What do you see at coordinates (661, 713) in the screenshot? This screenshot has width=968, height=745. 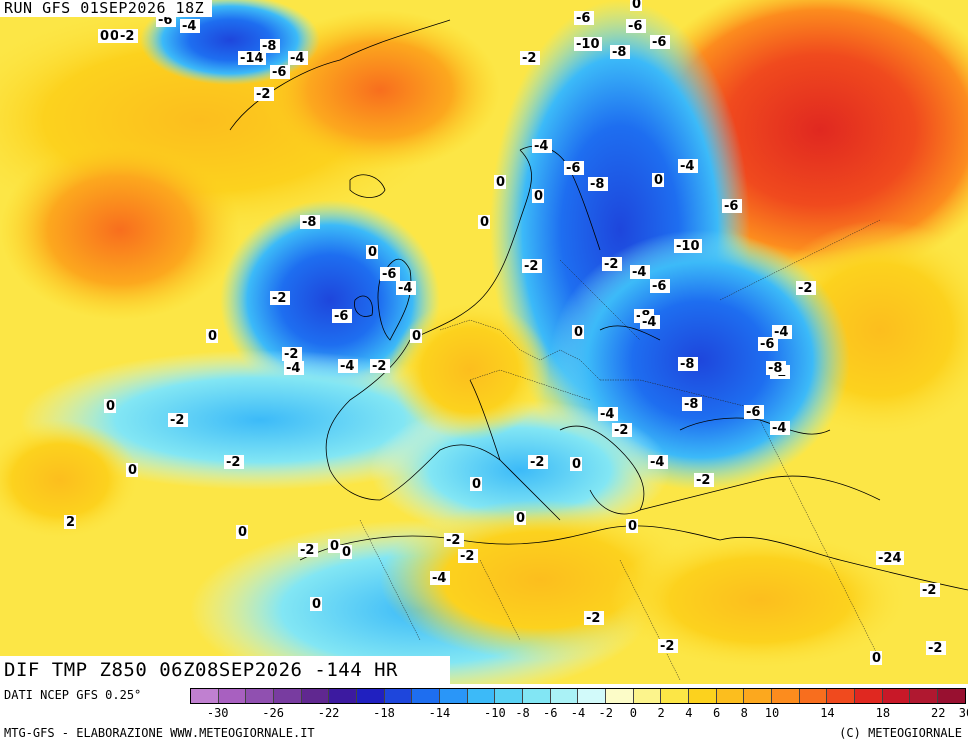 I see `scale-tick-label: 2` at bounding box center [661, 713].